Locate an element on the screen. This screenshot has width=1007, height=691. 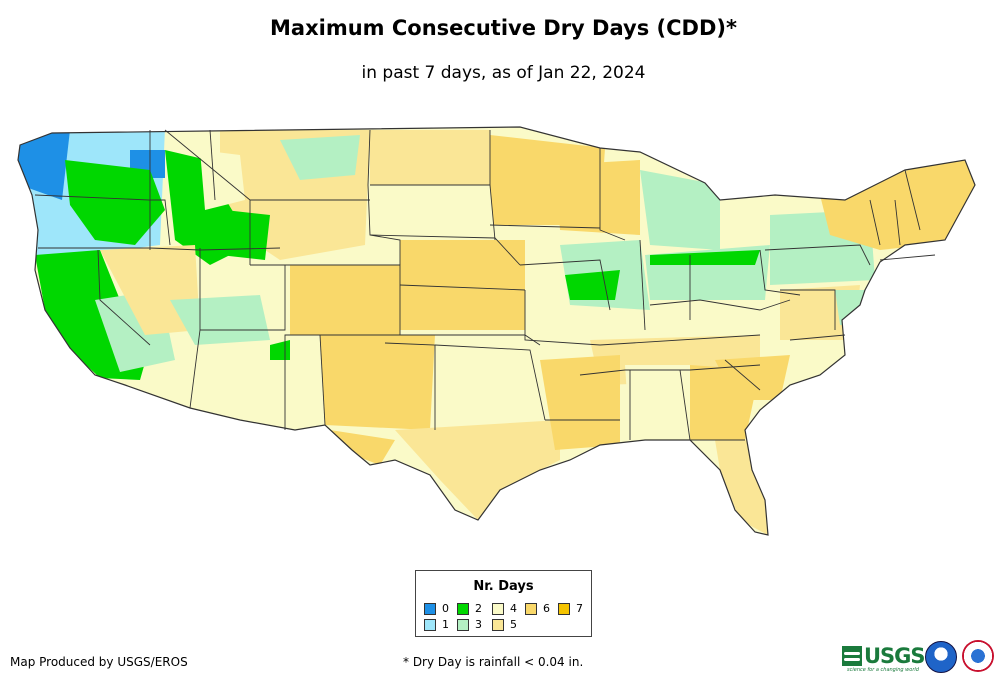
usgs-logo-icon: USGS is located at coordinates (884, 656).